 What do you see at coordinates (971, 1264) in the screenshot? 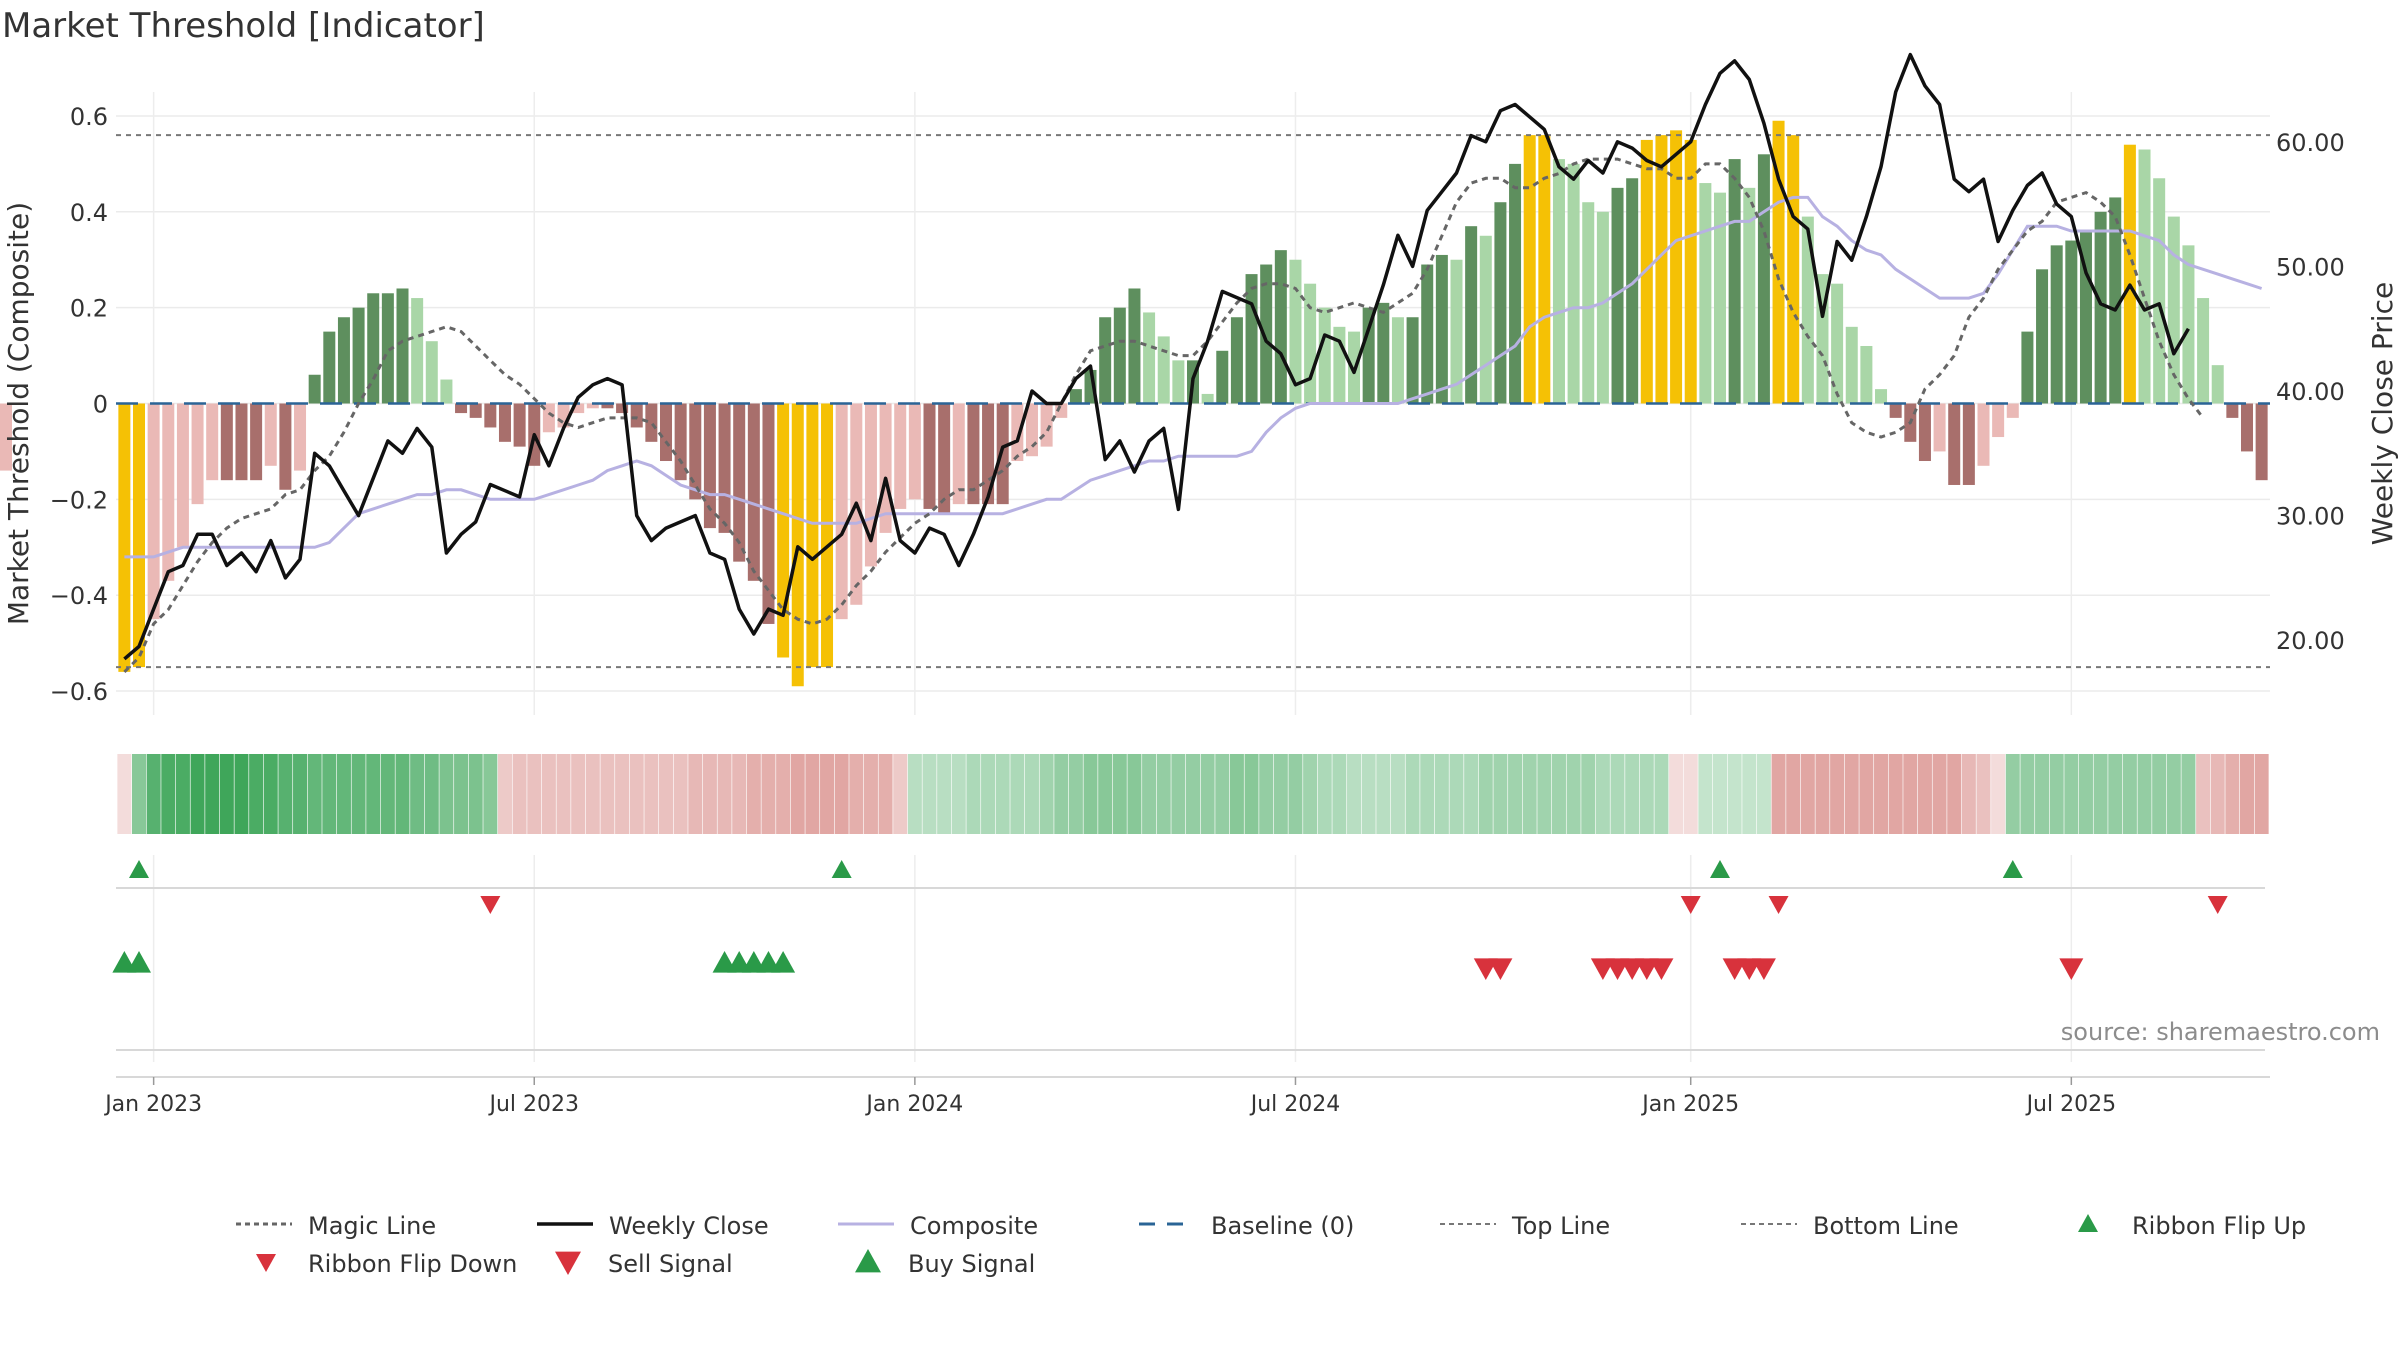
I see `legend-label: Buy Signal` at bounding box center [971, 1264].